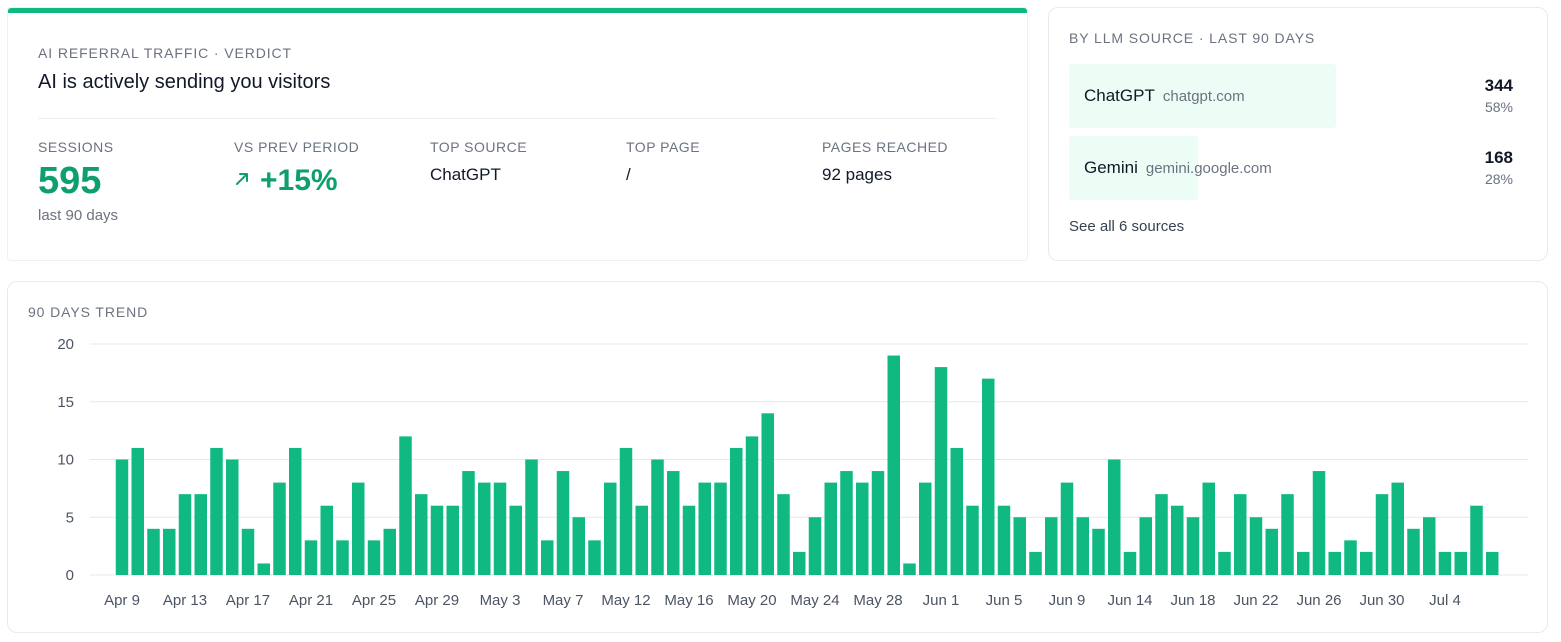  What do you see at coordinates (248, 600) in the screenshot?
I see `x-tick-label: Apr 17` at bounding box center [248, 600].